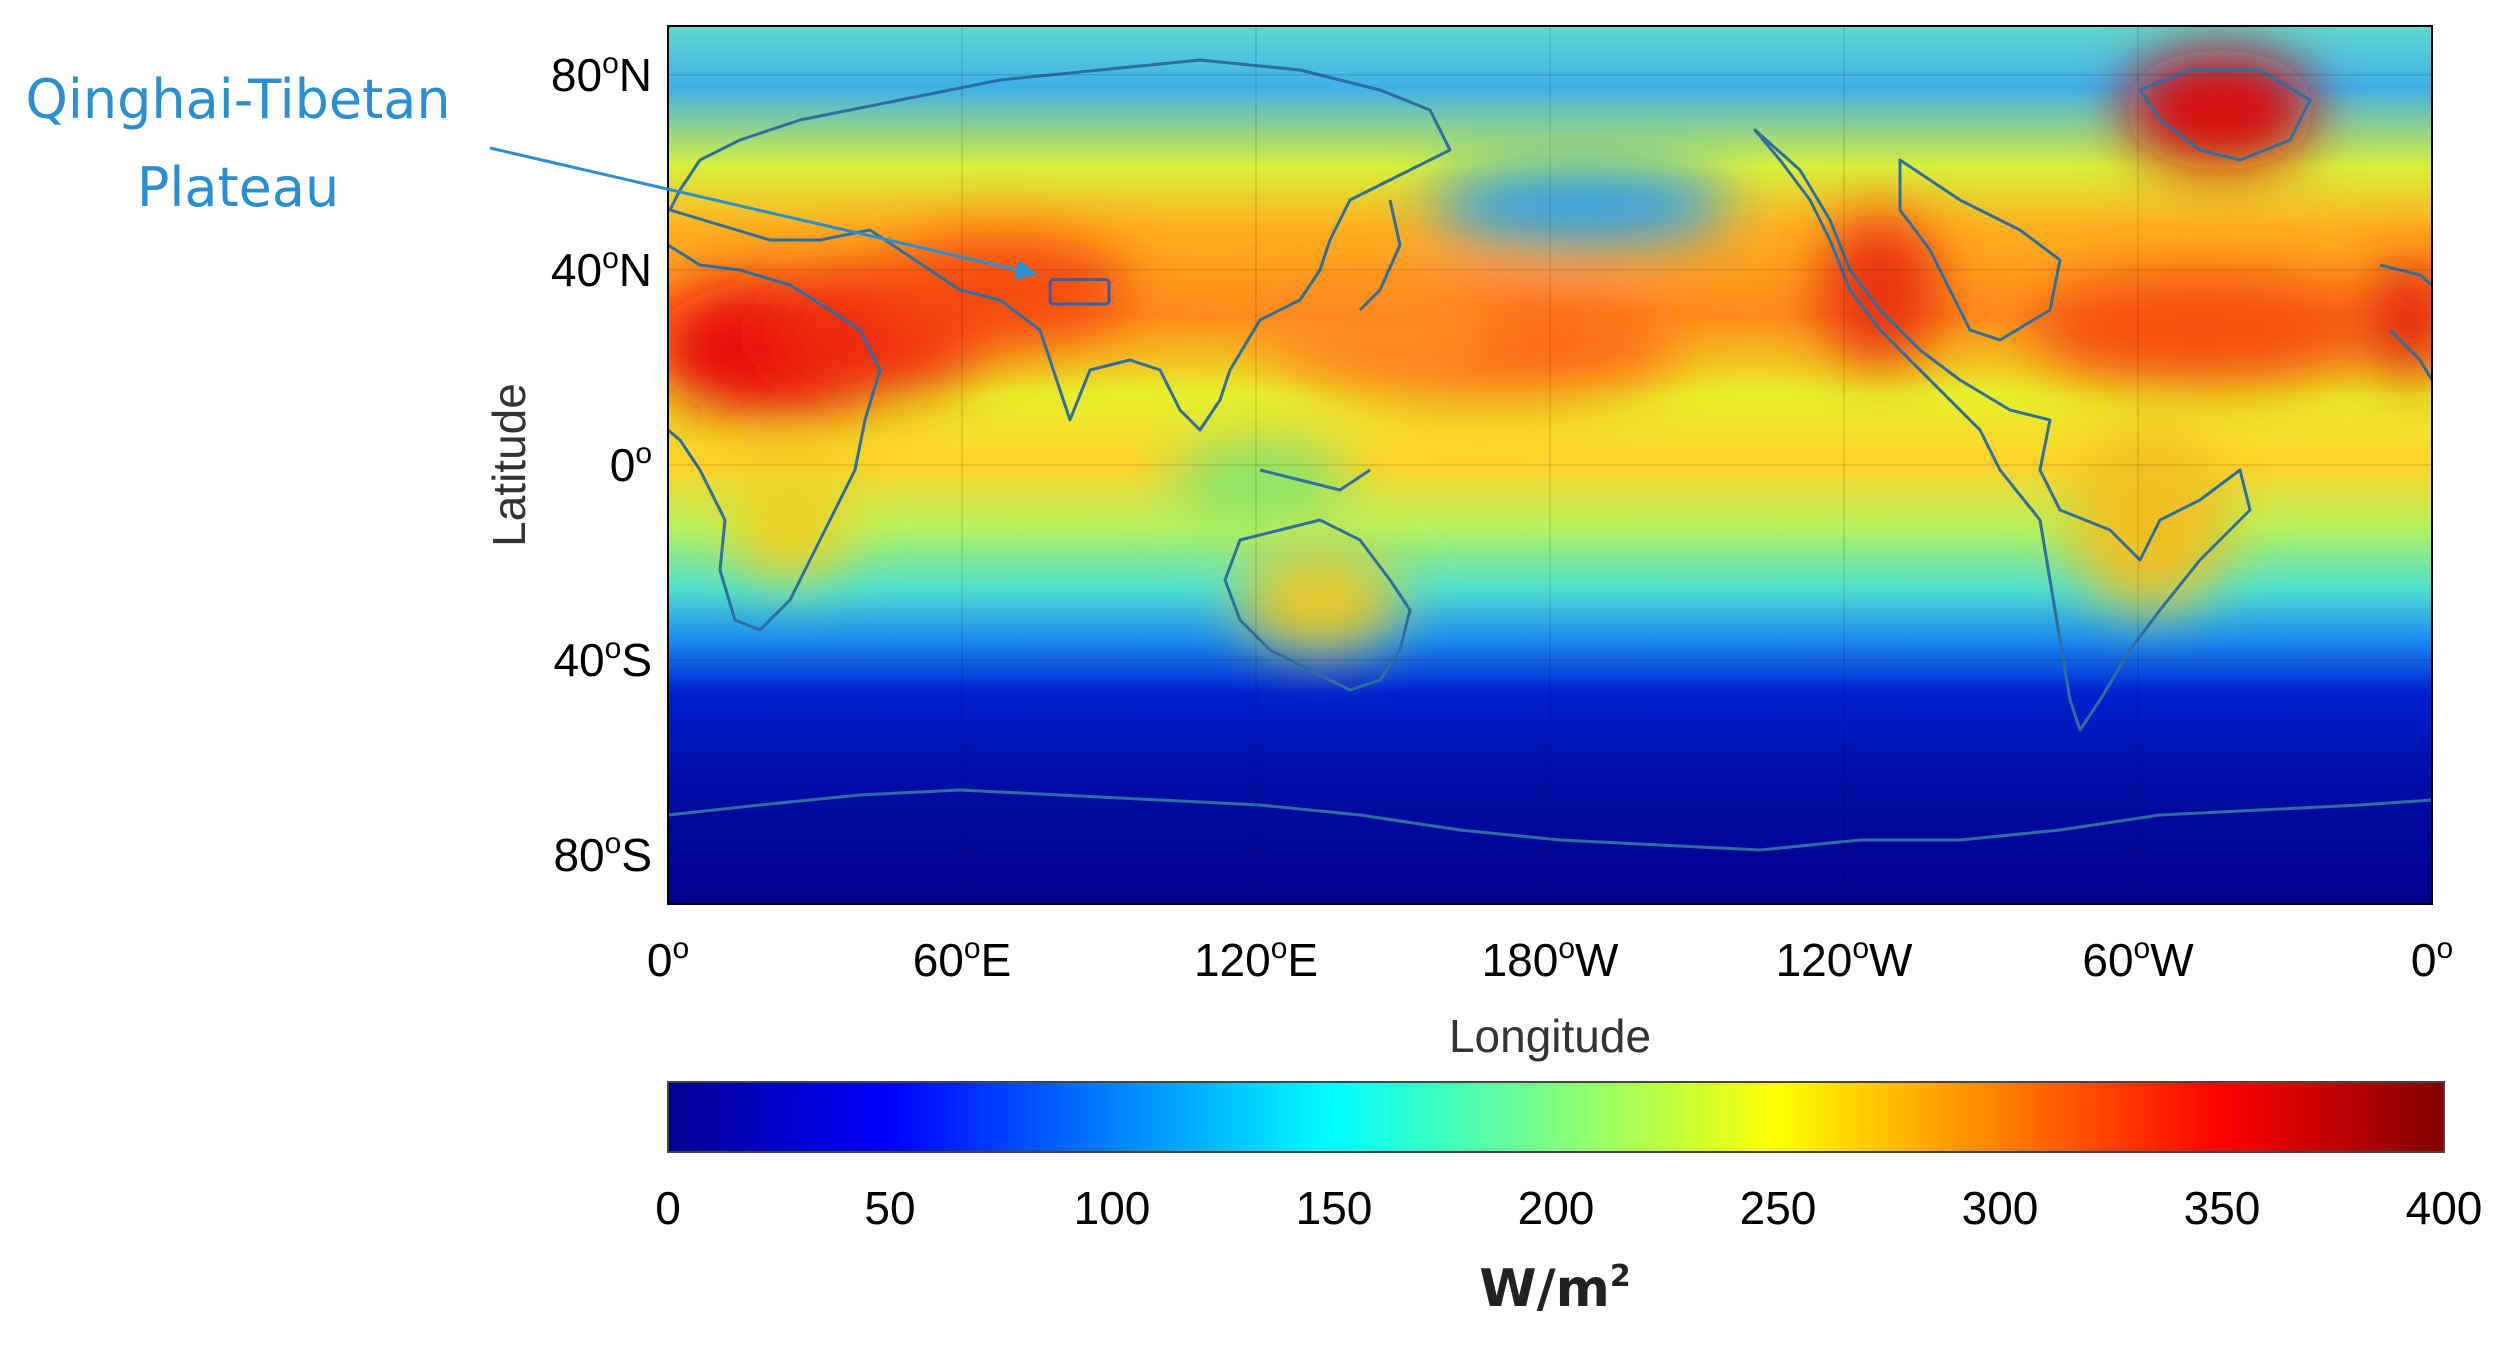  What do you see at coordinates (601, 74) in the screenshot?
I see `latitude-tick-label: 80oN` at bounding box center [601, 74].